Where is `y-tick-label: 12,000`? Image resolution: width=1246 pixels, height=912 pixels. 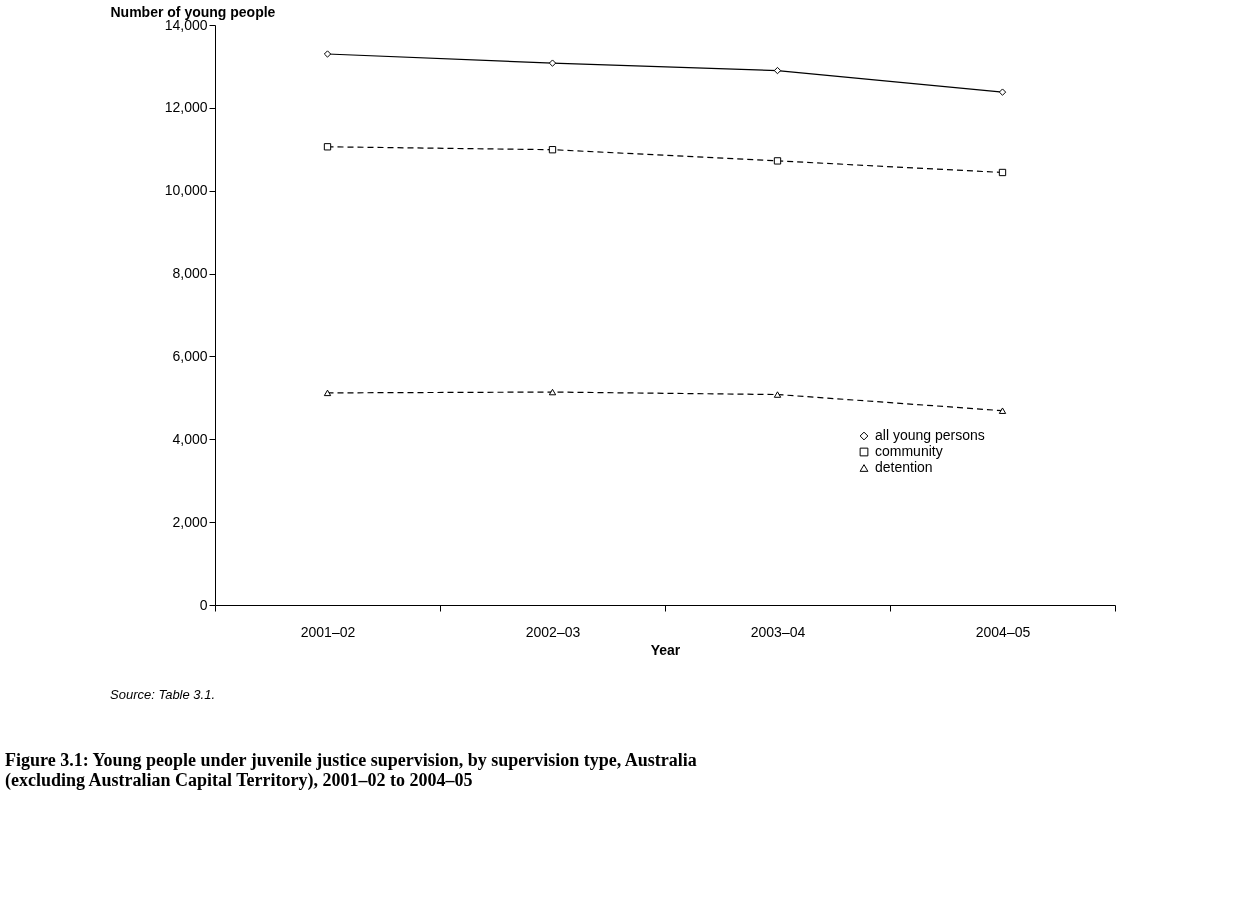
y-tick-label: 12,000 is located at coordinates (186, 107).